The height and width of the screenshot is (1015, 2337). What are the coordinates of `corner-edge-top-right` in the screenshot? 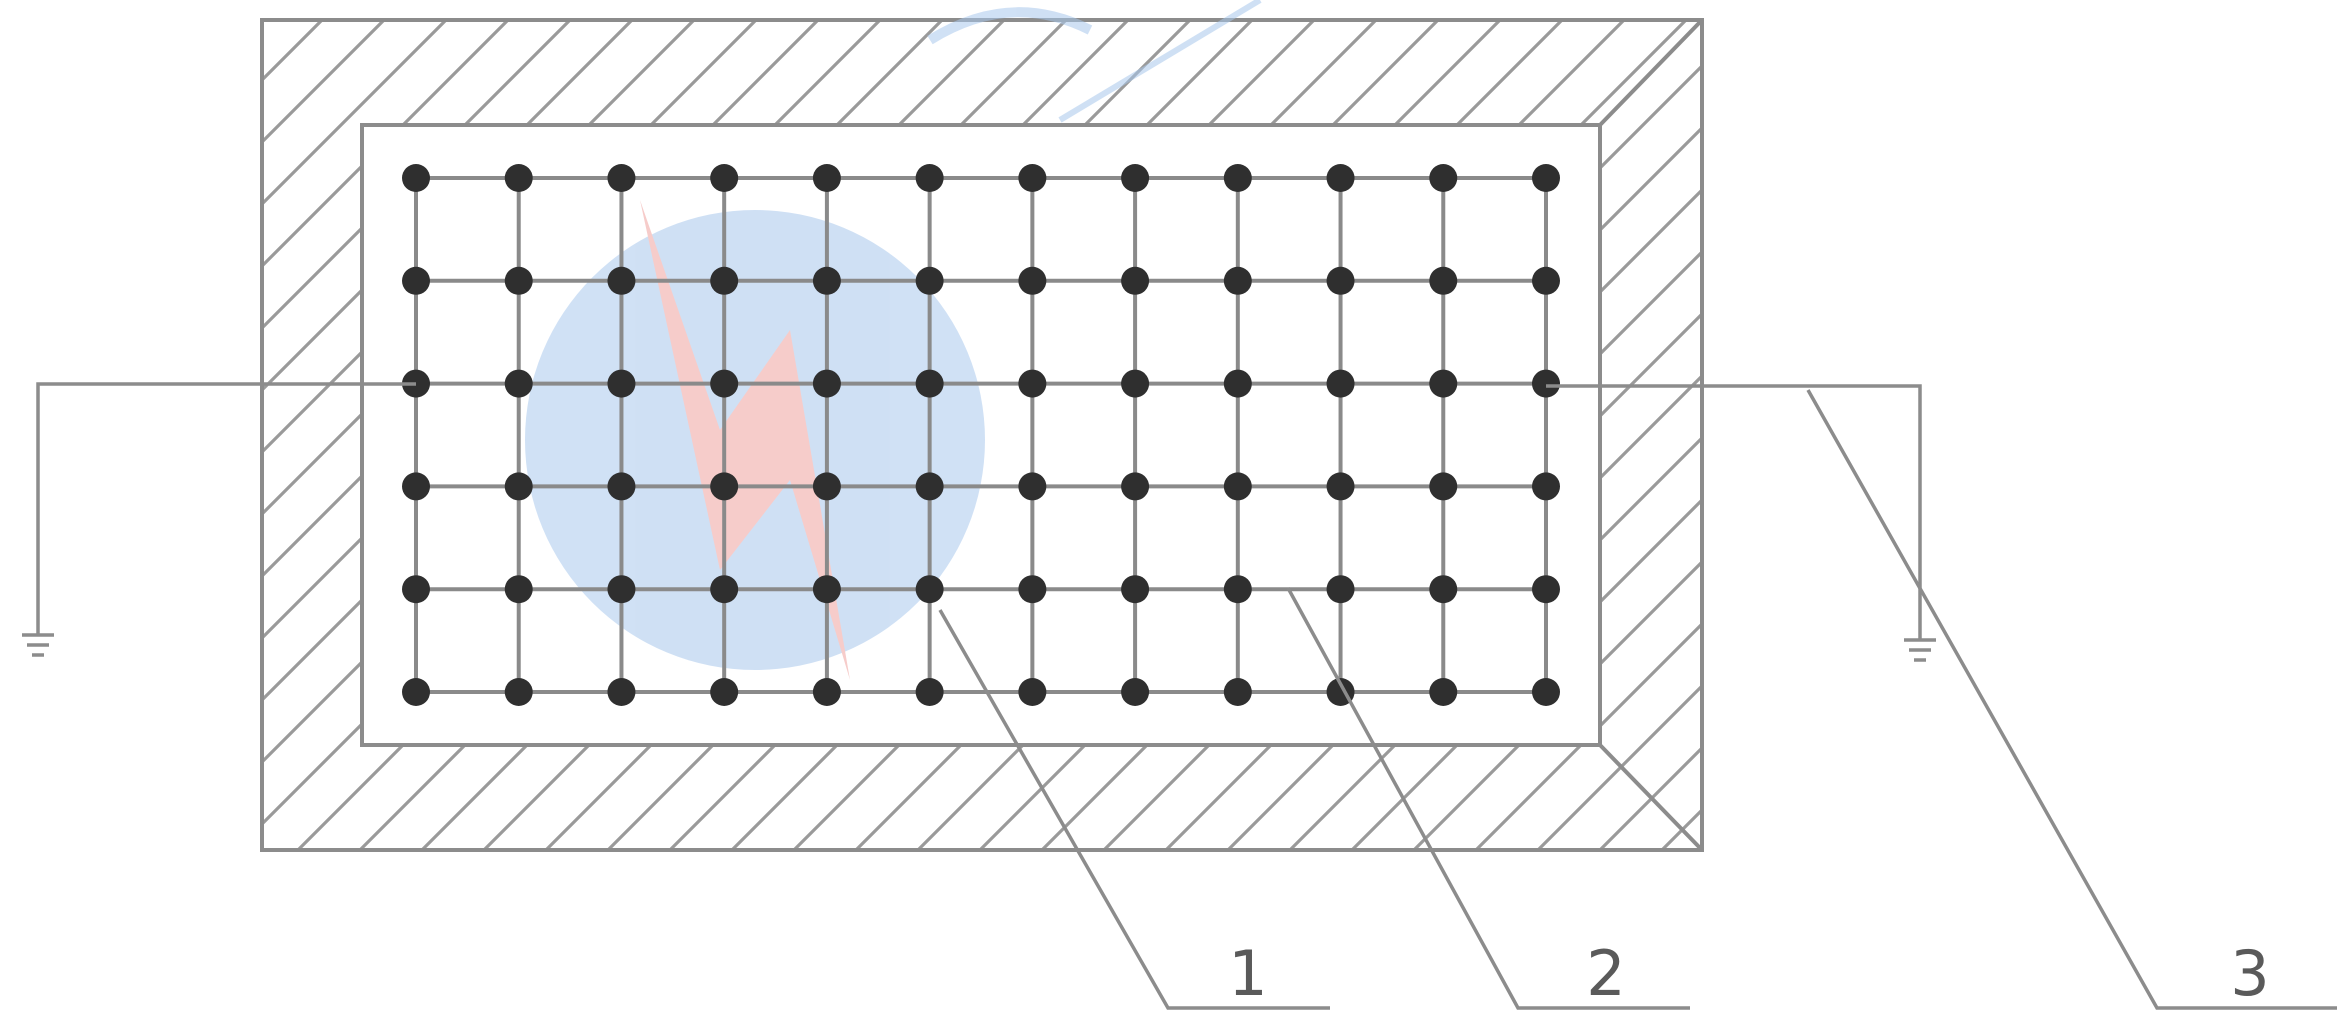 It's located at (1651, 72).